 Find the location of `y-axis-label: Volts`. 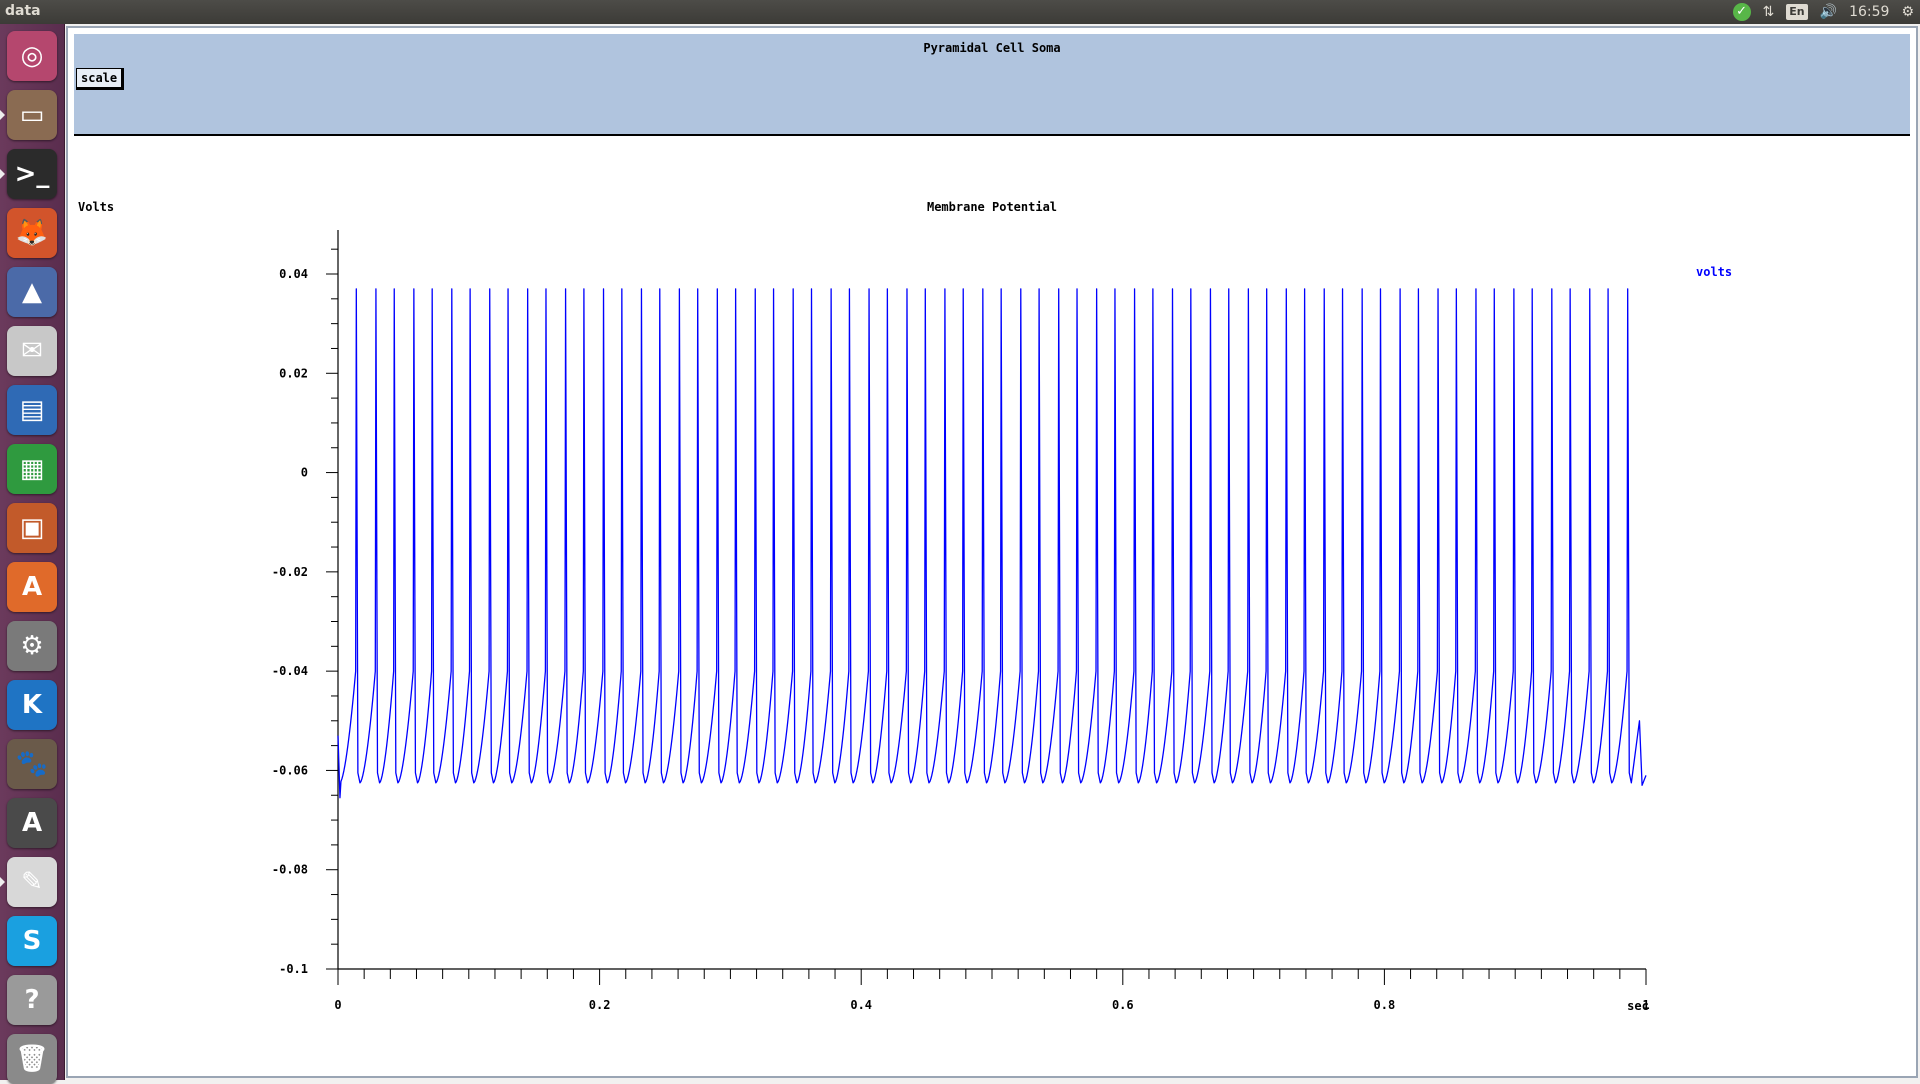

y-axis-label: Volts is located at coordinates (96, 207).